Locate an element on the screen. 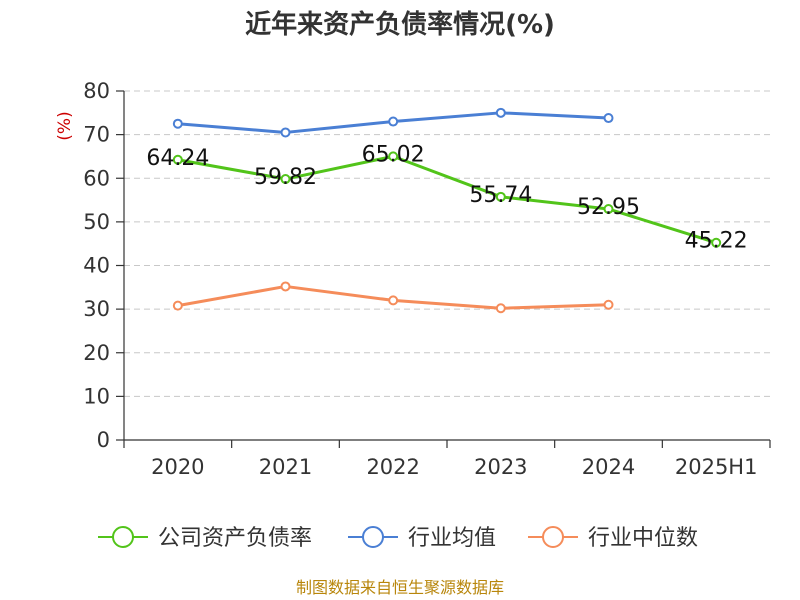  data-label: 64.24 is located at coordinates (177, 158).